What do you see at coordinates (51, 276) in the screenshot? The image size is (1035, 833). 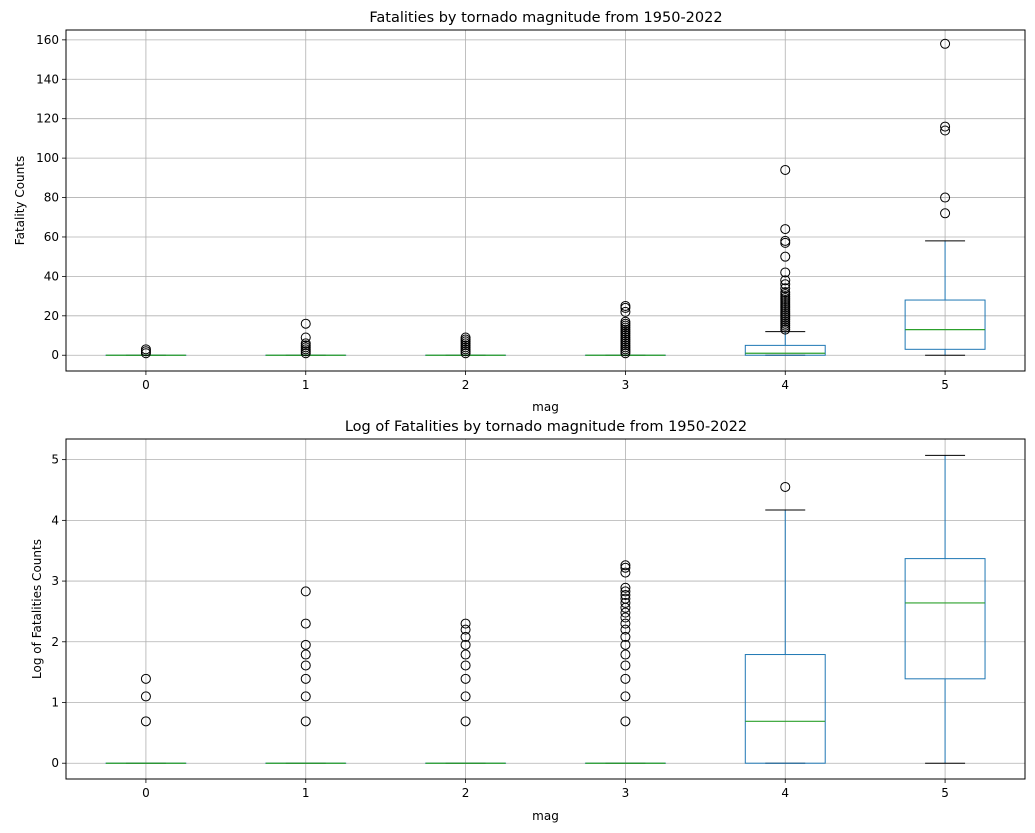 I see `y-tick-label: 40` at bounding box center [51, 276].